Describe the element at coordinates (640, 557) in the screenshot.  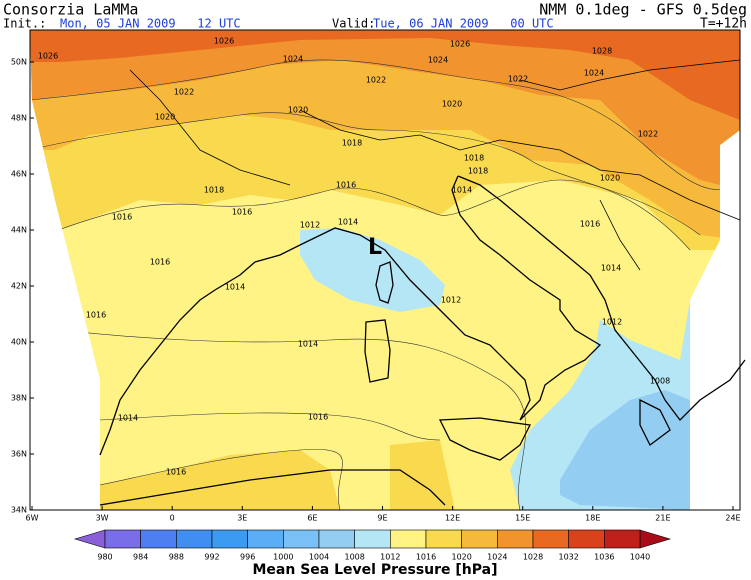
I see `colorbar-tick-label: 1040` at that location.